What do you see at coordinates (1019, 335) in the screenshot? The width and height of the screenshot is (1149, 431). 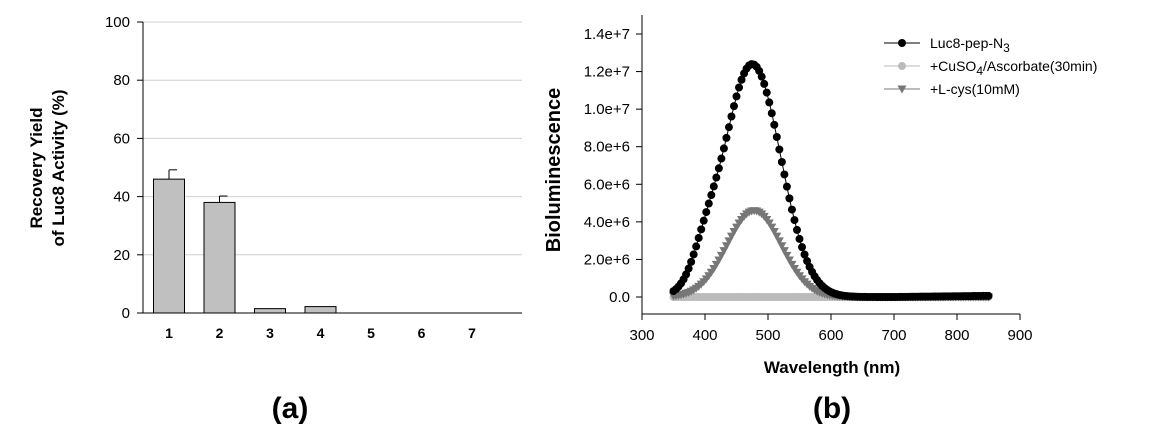 I see `x-tick-label-900: 900` at bounding box center [1019, 335].